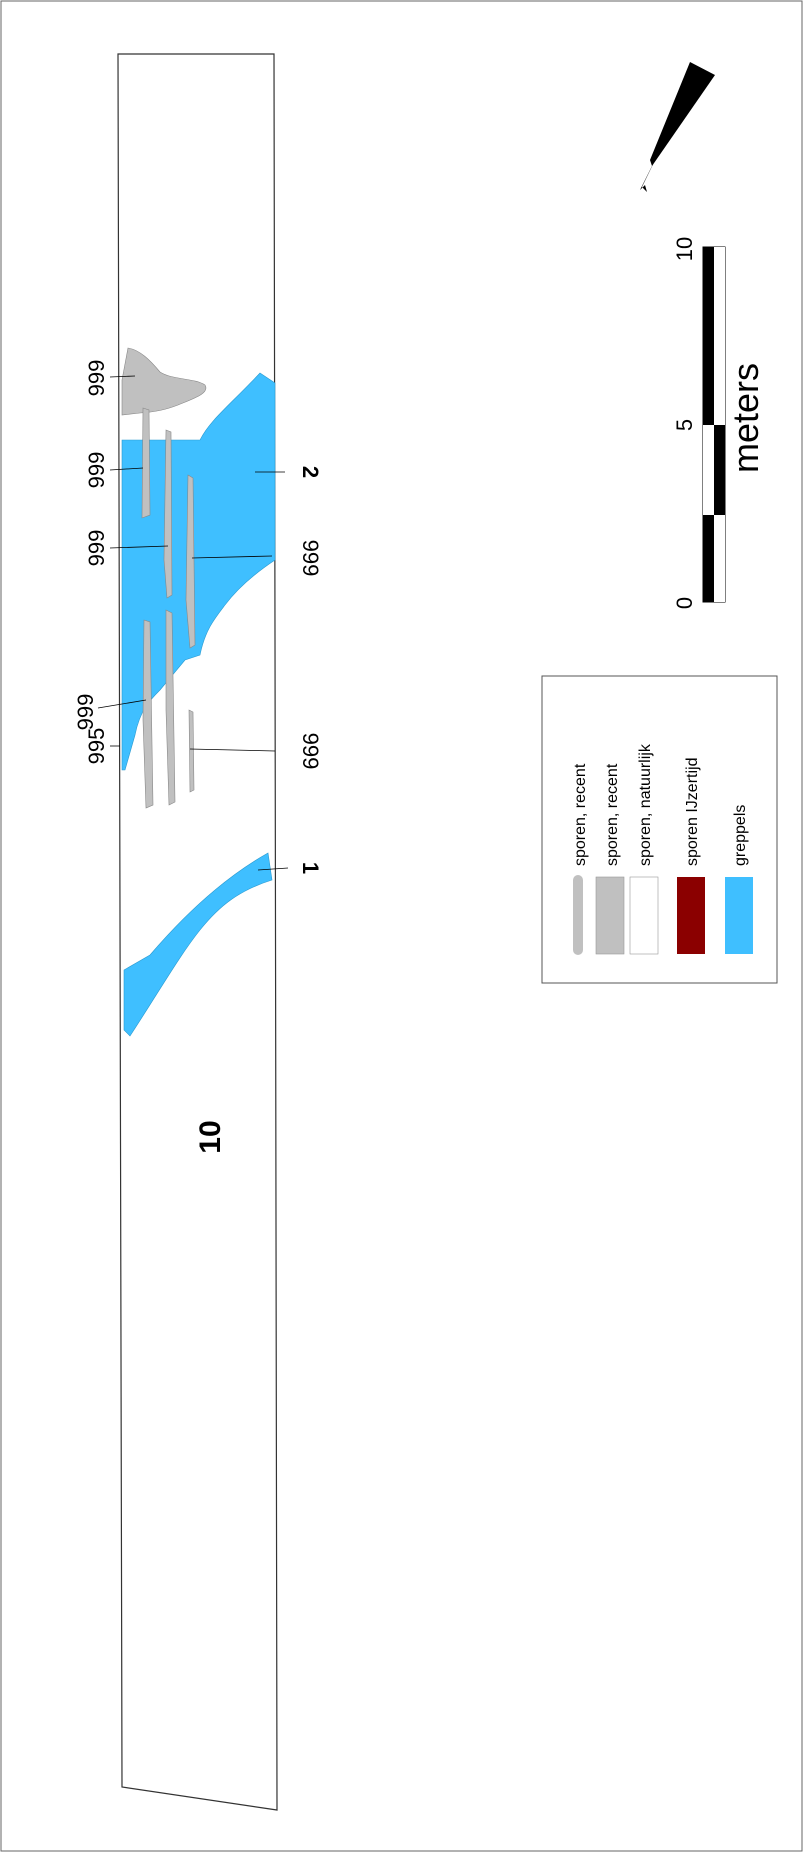  I want to click on scale-tick-5: 5, so click(684, 425).